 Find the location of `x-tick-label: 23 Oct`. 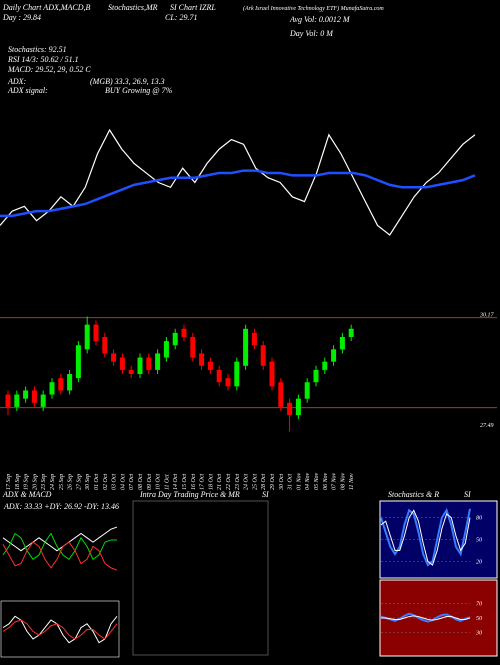

x-tick-label: 23 Oct is located at coordinates (238, 482).